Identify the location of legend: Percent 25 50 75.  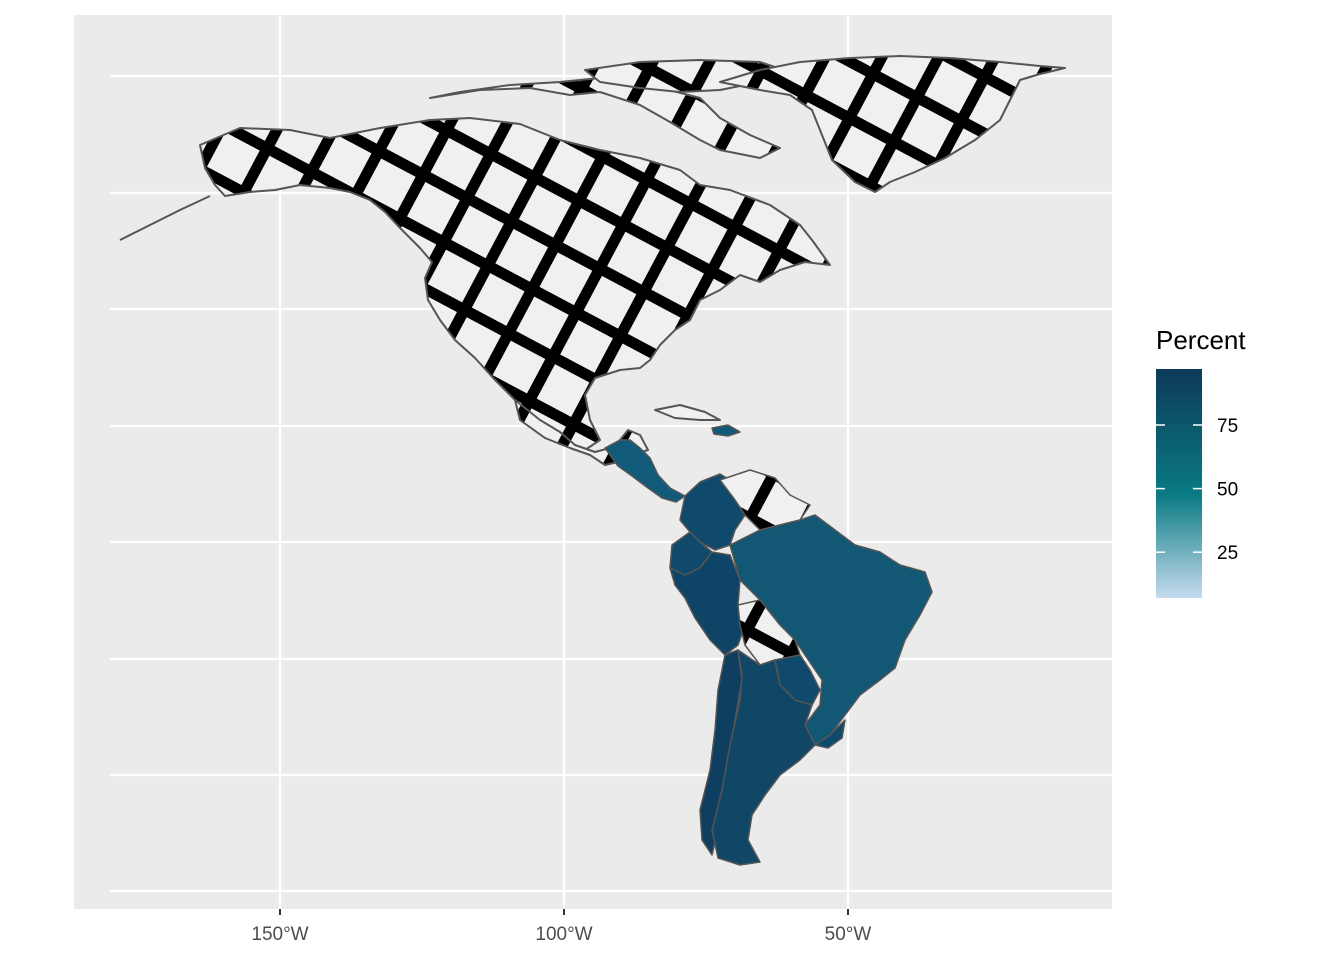
(1201, 461).